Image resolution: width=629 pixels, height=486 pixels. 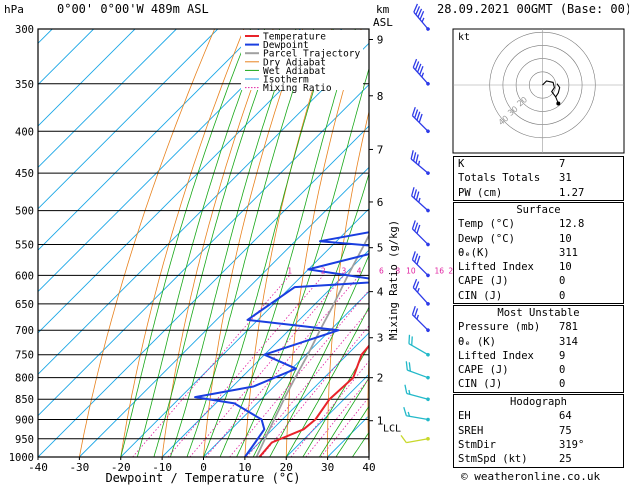 What do you see at coordinates (394, 280) in the screenshot?
I see `mixing-ratio-axis-label: Mixing Ratio (g/kg)` at bounding box center [394, 280].